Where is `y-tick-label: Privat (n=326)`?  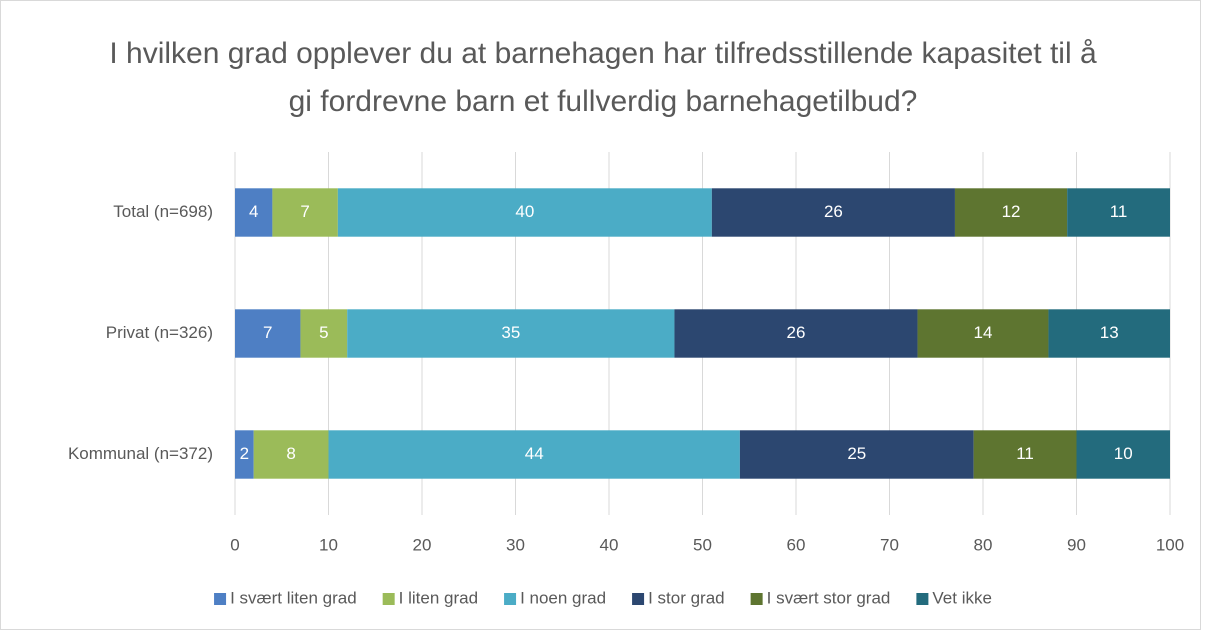 y-tick-label: Privat (n=326) is located at coordinates (159, 332).